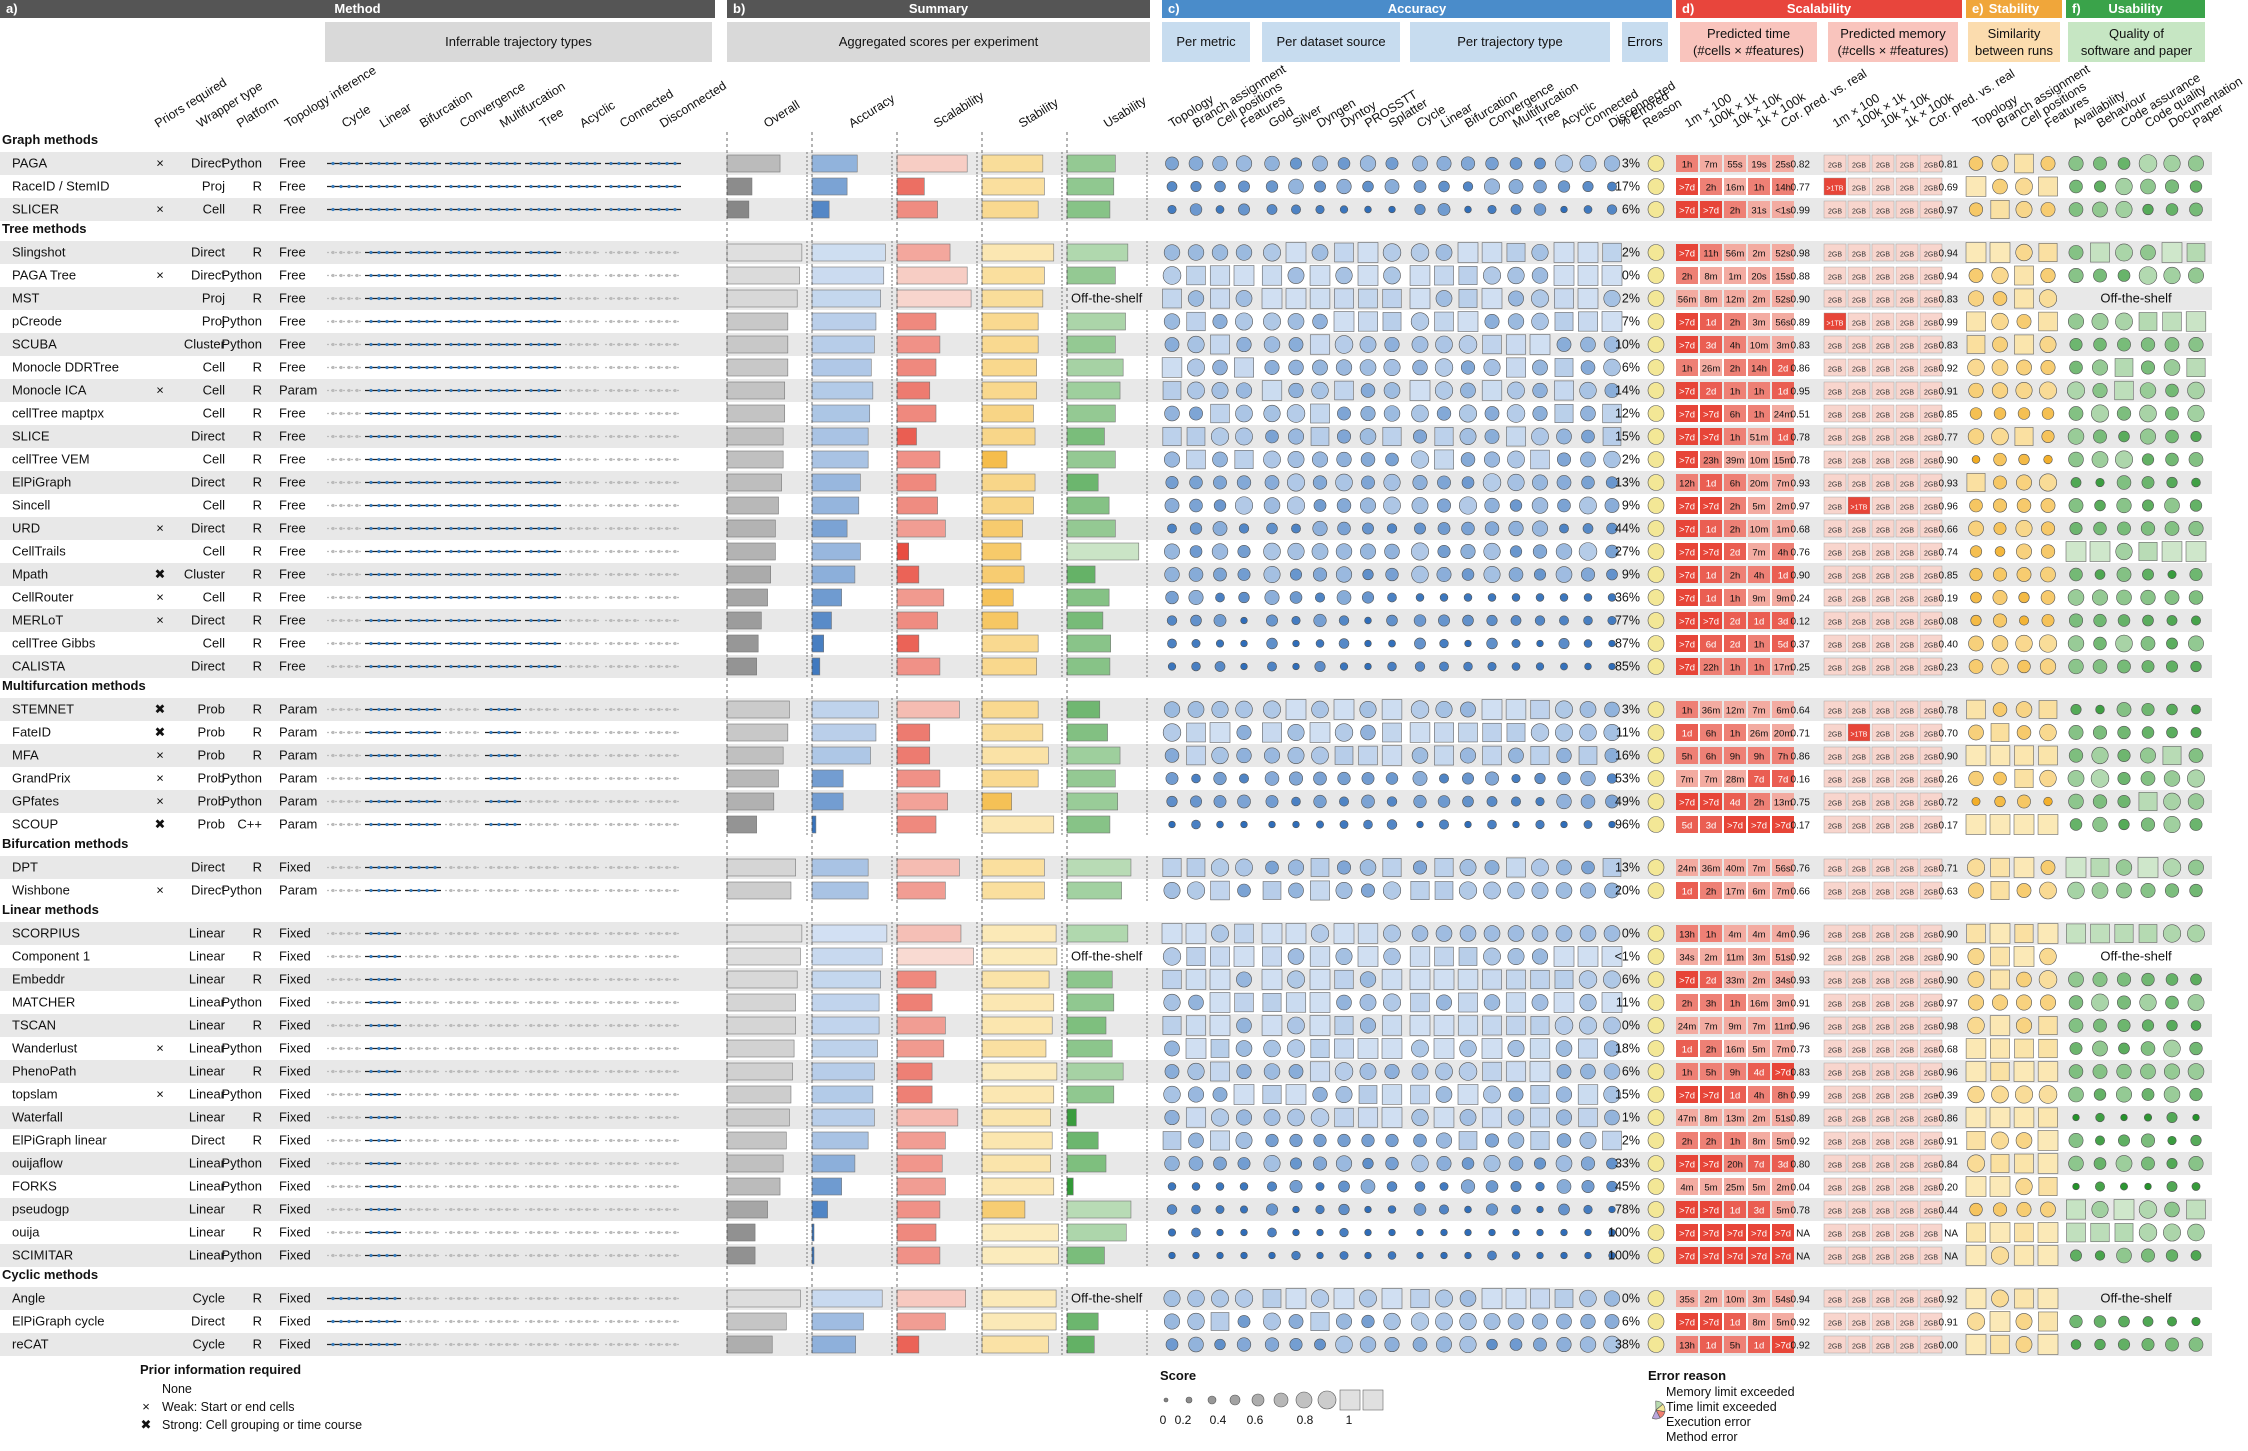 The height and width of the screenshot is (1451, 2248). Describe the element at coordinates (1656, 506) in the screenshot. I see `error-reason-pie` at that location.